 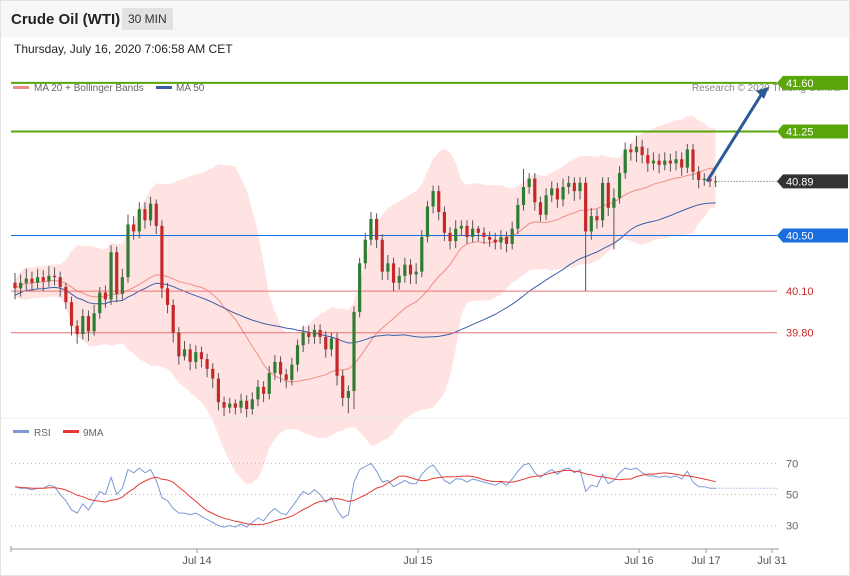 I want to click on ma50-legend-swatch, so click(x=164, y=87).